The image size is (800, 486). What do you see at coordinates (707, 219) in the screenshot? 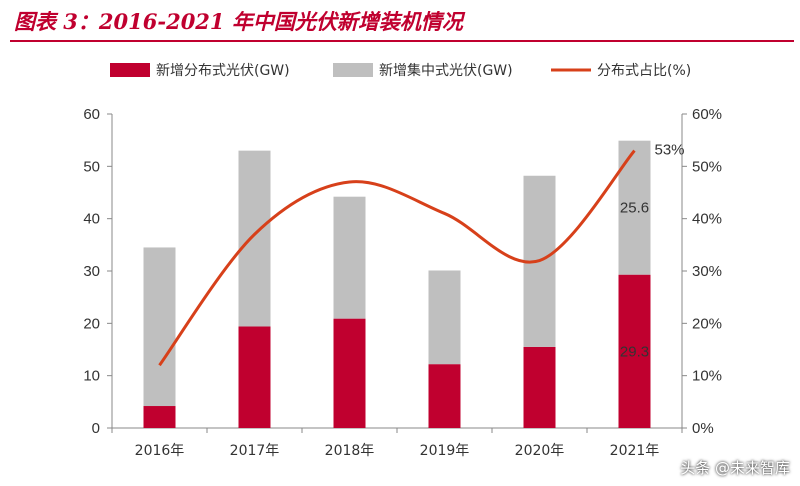
I see `right-tick-label: 40%` at bounding box center [707, 219].